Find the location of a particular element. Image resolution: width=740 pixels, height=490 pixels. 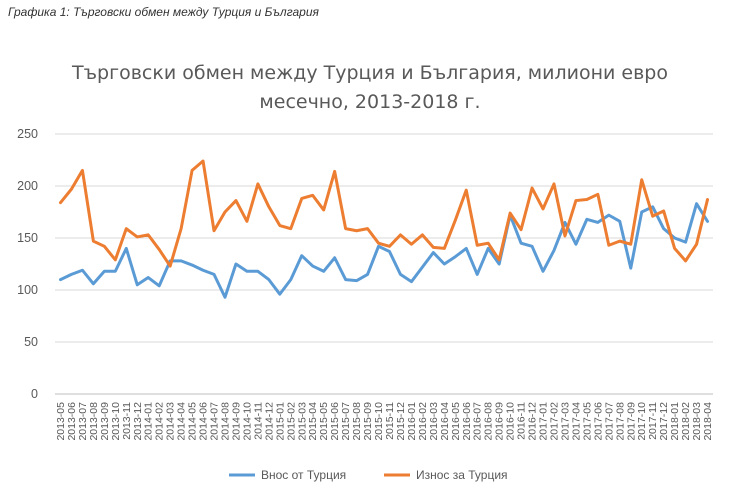

y-tick-label: 100 is located at coordinates (27, 290).